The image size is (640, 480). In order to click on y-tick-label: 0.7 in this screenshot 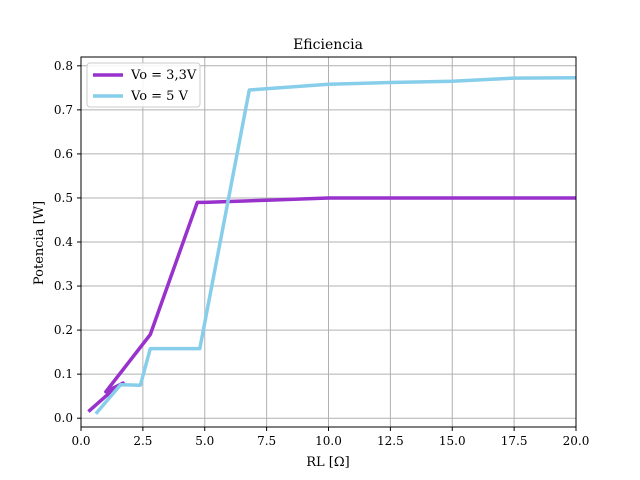, I will do `click(63, 110)`.